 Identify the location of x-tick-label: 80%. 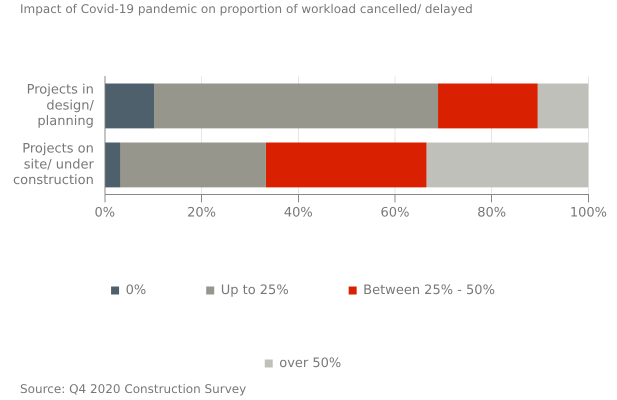
(491, 213).